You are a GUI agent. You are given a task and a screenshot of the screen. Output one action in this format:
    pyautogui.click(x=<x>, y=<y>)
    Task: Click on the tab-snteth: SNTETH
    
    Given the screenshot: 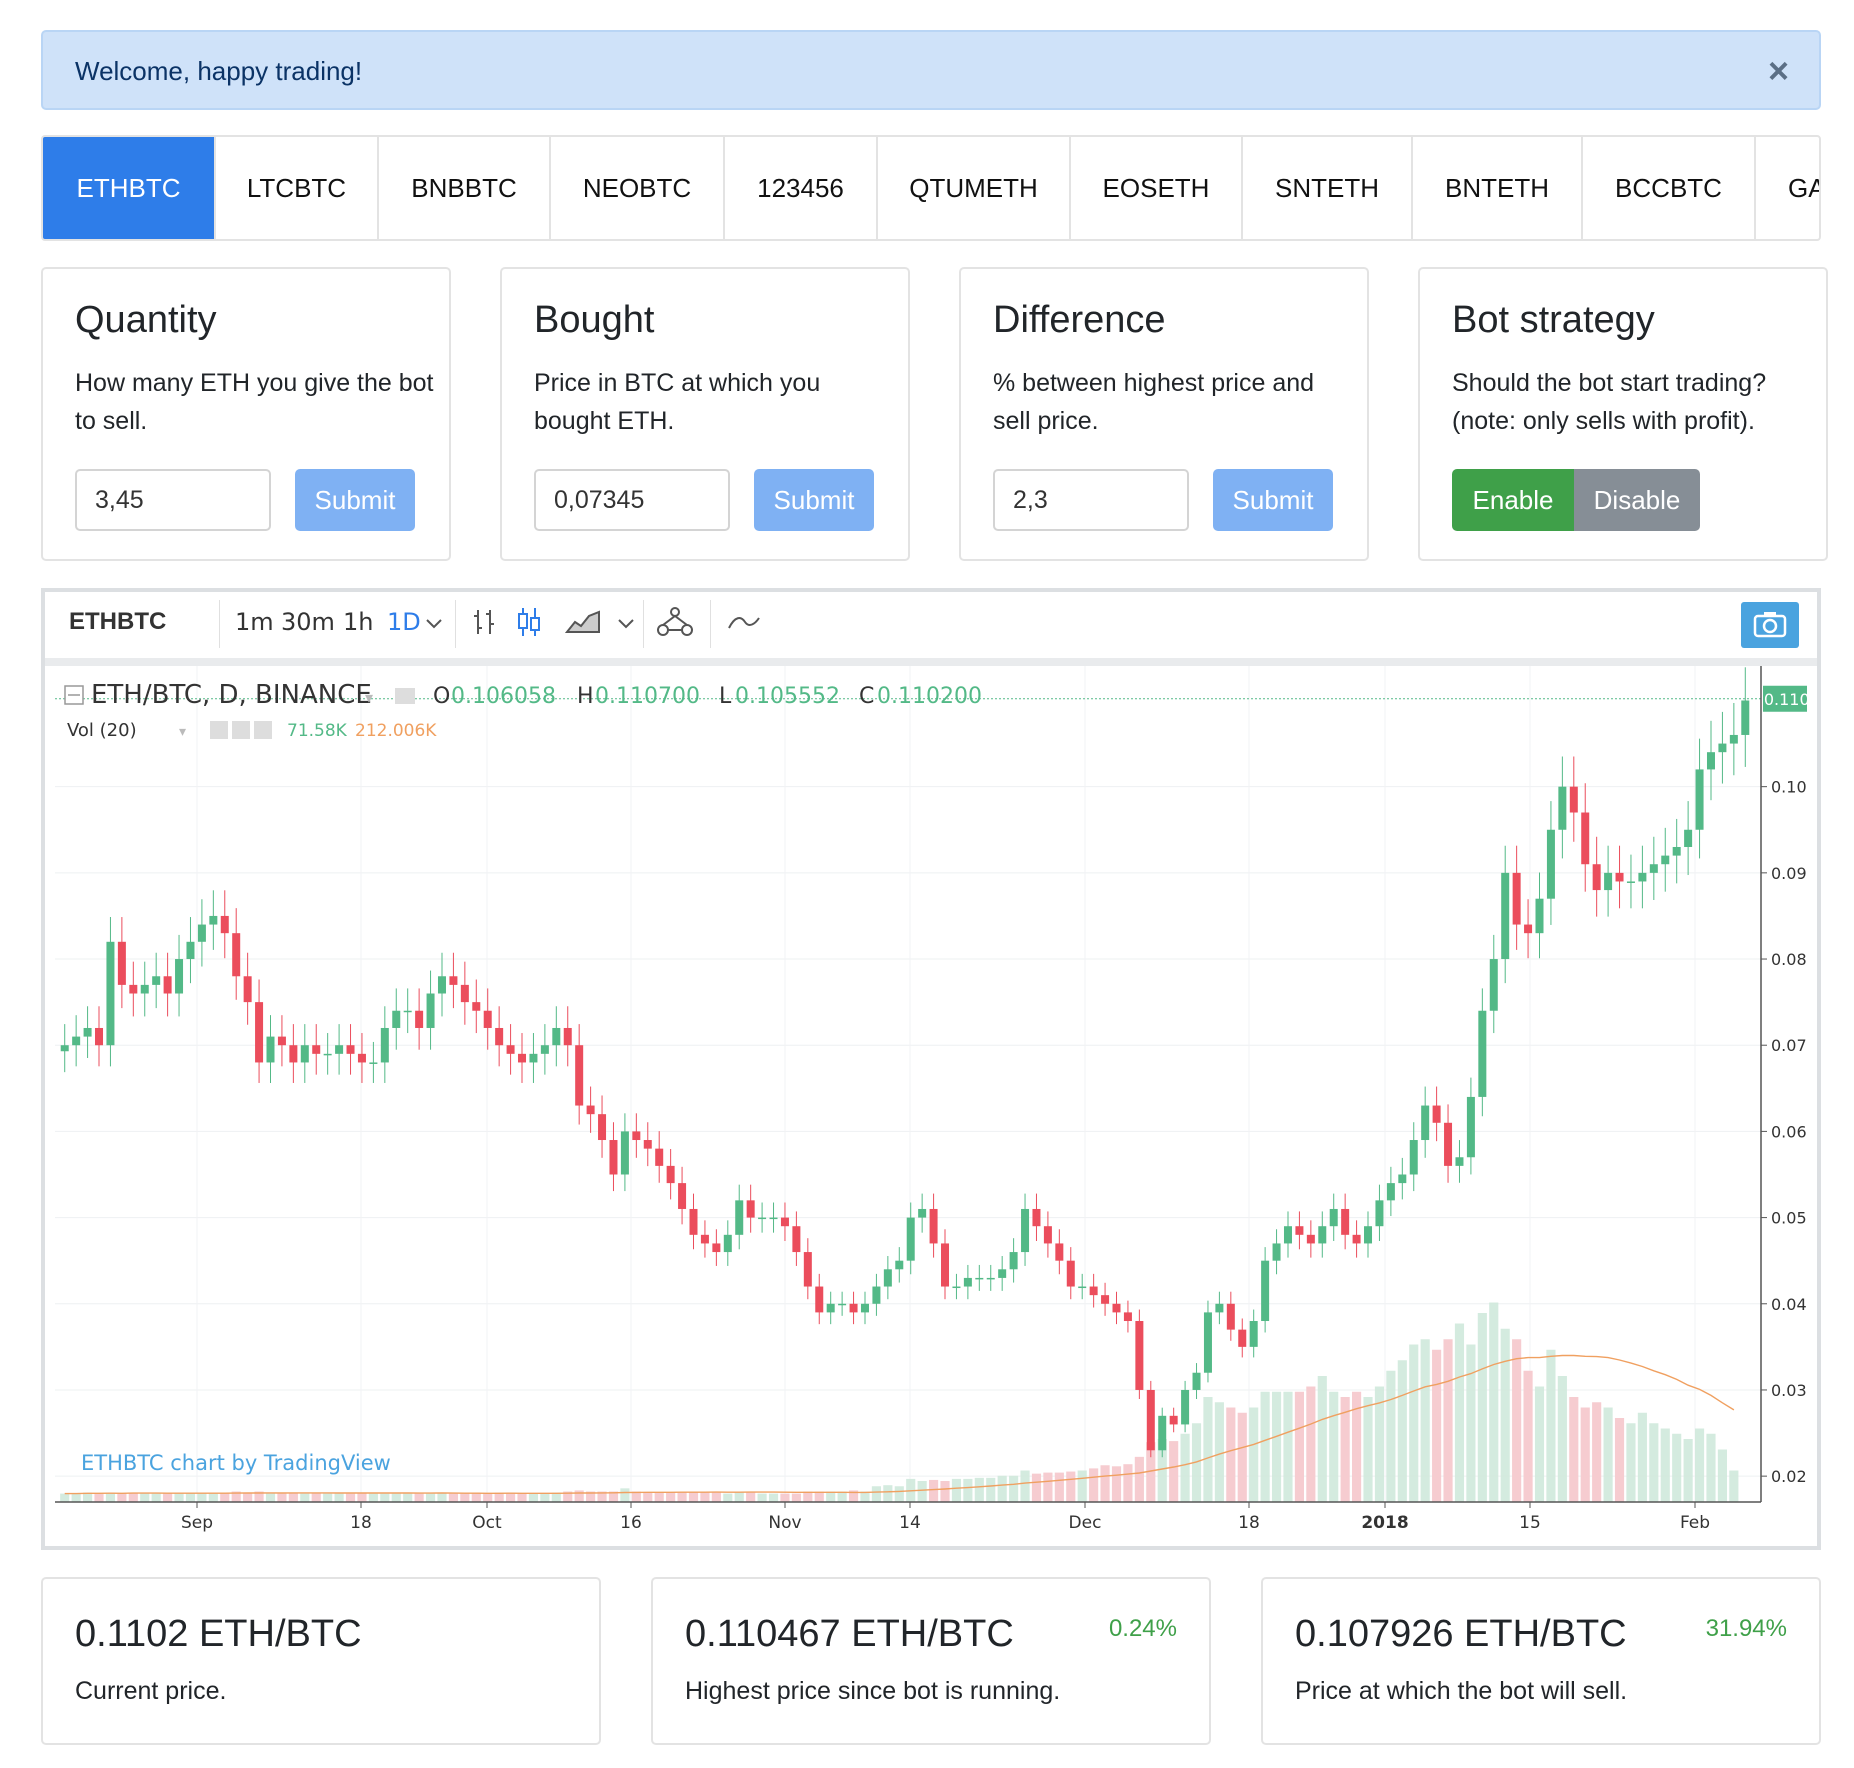 What is the action you would take?
    pyautogui.click(x=1328, y=188)
    